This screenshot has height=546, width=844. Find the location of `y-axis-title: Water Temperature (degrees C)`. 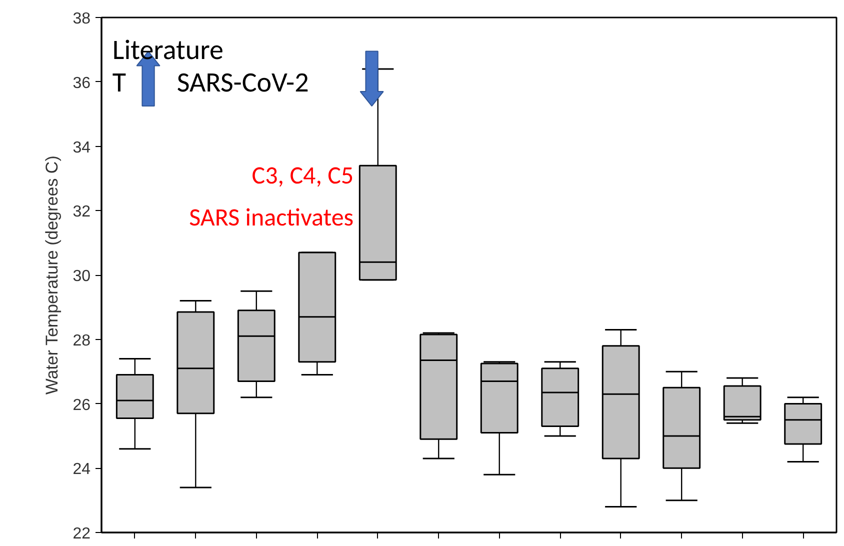

y-axis-title: Water Temperature (degrees C) is located at coordinates (52, 275).